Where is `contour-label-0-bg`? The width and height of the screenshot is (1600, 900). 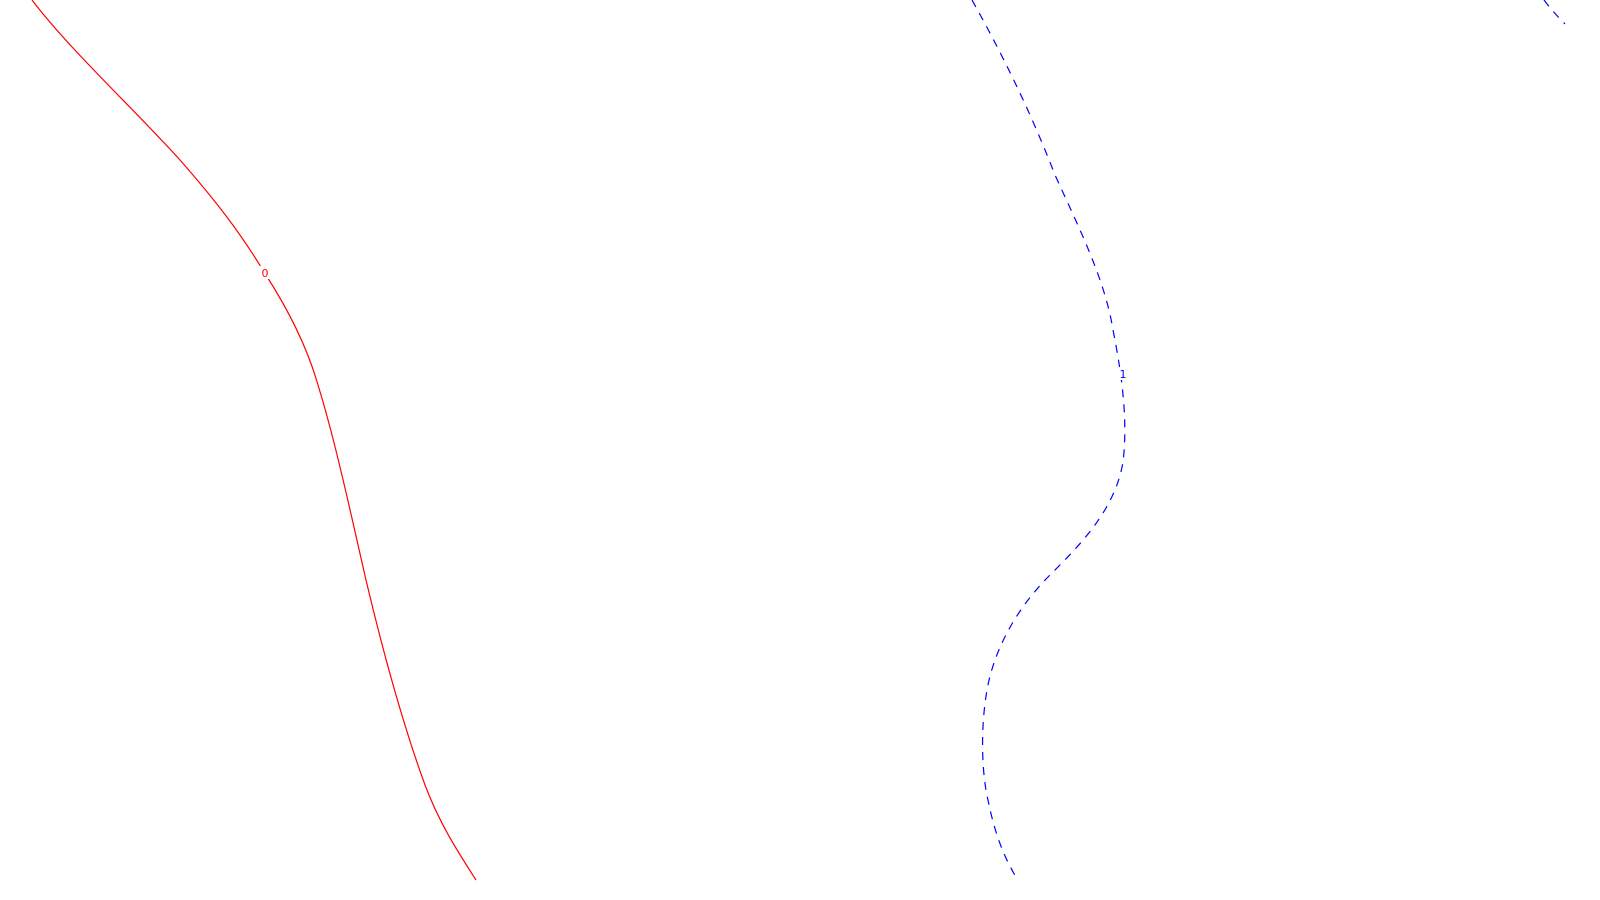 contour-label-0-bg is located at coordinates (264, 272).